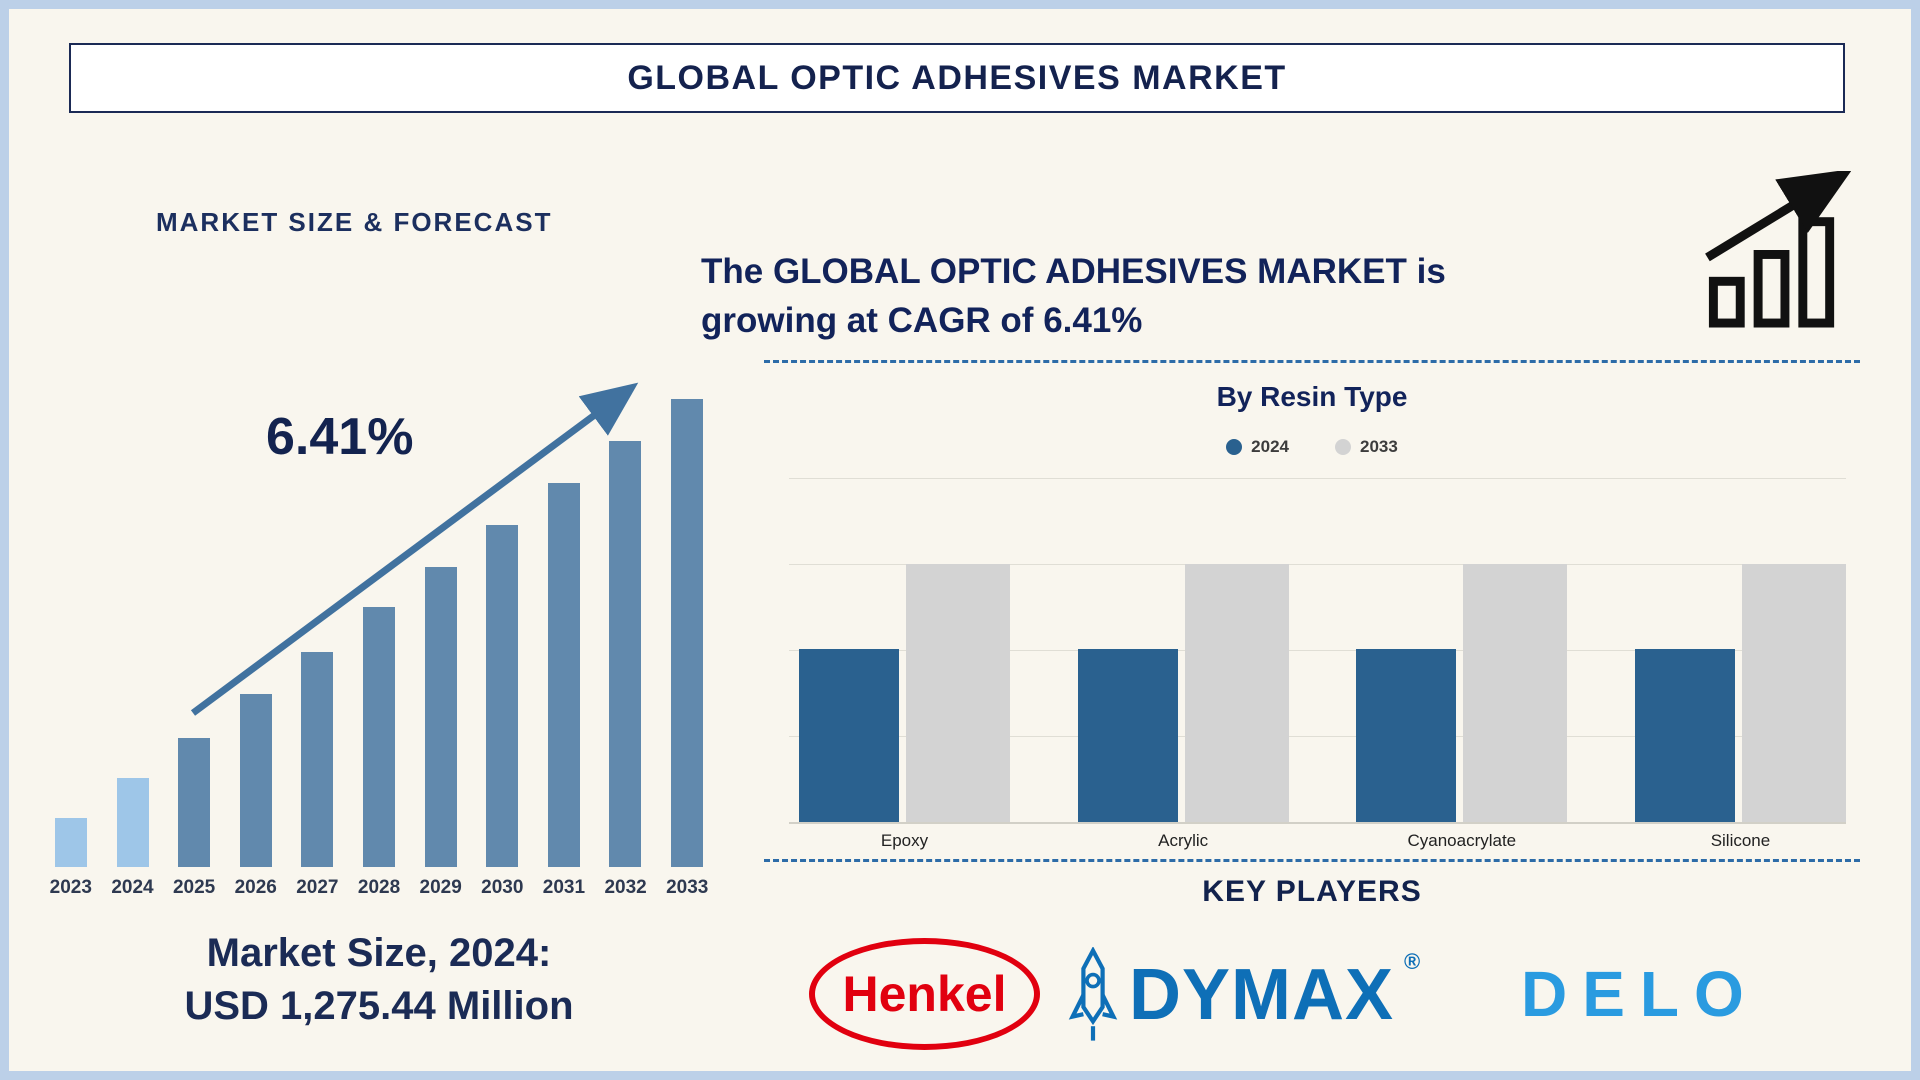 This screenshot has width=1920, height=1080. I want to click on forecast-bar-2023, so click(71, 842).